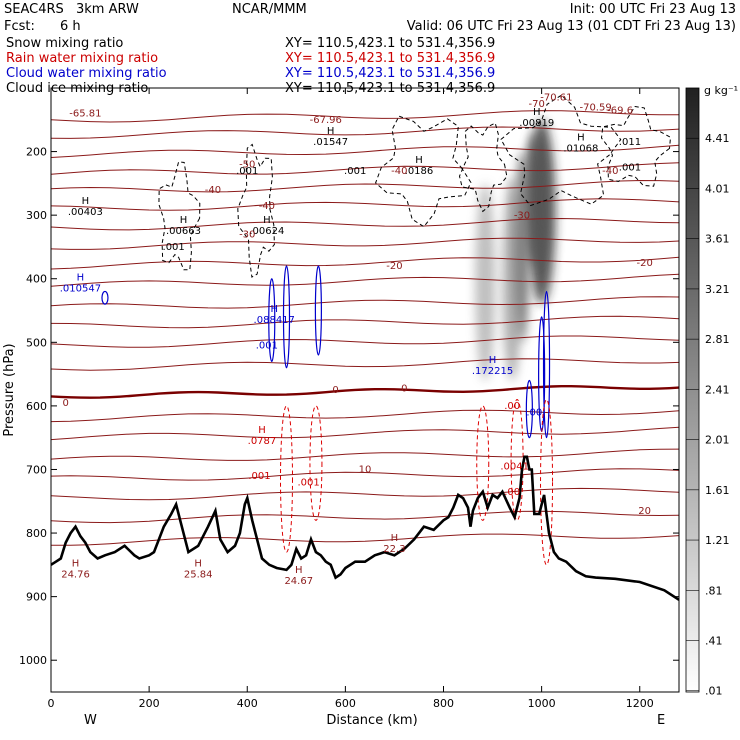 This screenshot has height=740, width=740. Describe the element at coordinates (36, 279) in the screenshot. I see `y-tick-label: 400` at that location.